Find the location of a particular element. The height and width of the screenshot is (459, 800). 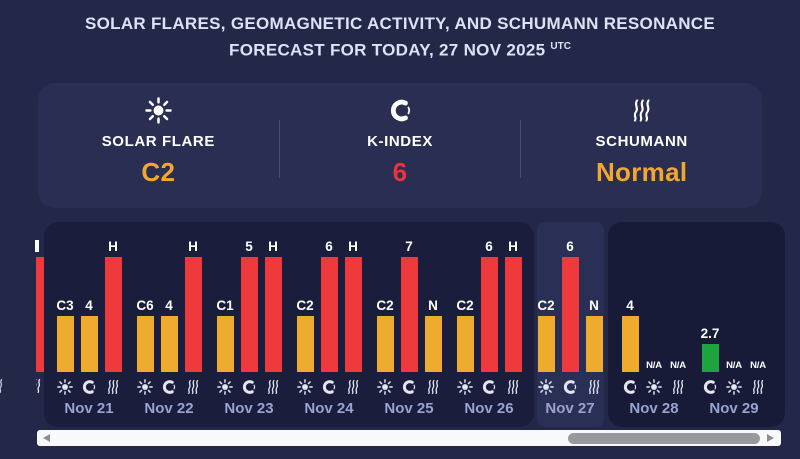

scroll-left-arrow-icon is located at coordinates (46, 437).